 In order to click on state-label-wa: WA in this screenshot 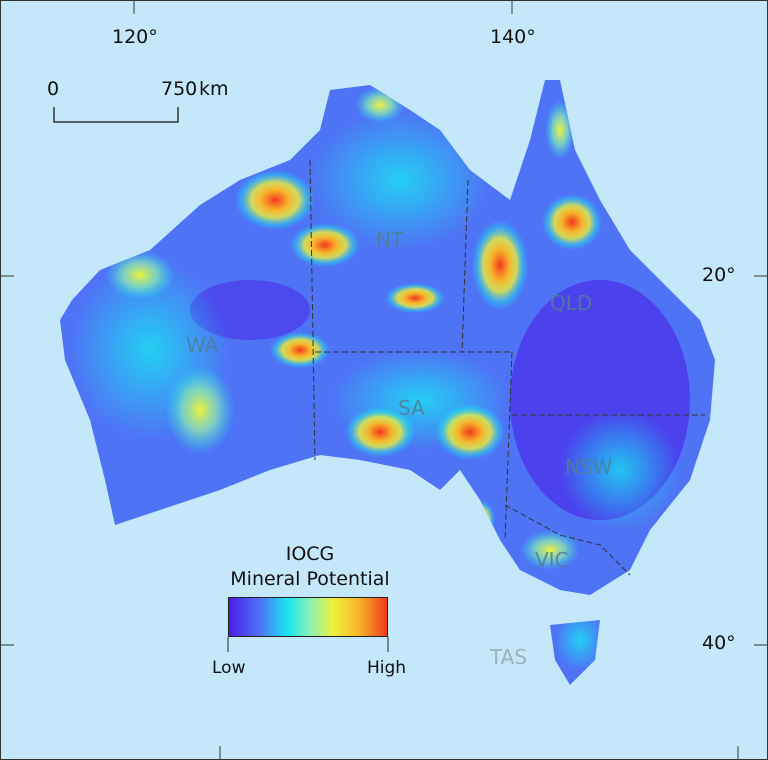, I will do `click(202, 345)`.